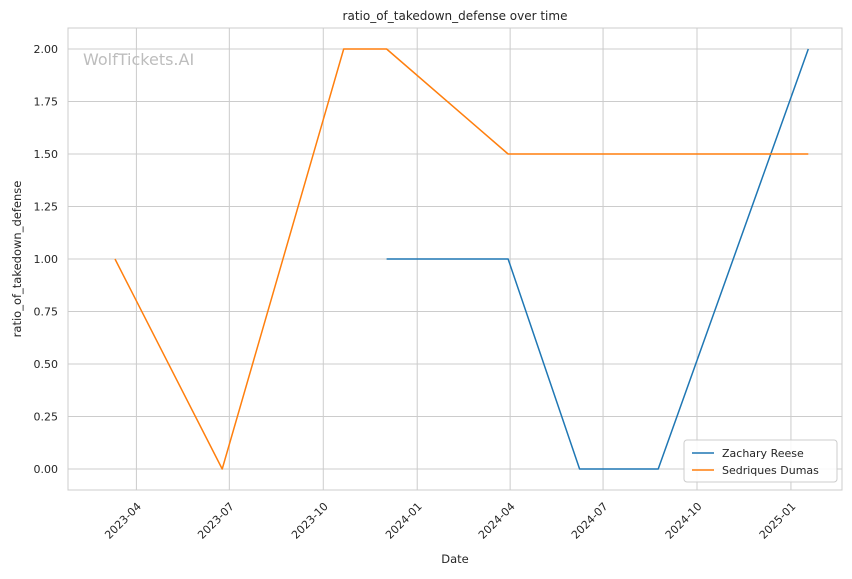 The image size is (852, 579). I want to click on y-tick-label: 0.25, so click(46, 417).